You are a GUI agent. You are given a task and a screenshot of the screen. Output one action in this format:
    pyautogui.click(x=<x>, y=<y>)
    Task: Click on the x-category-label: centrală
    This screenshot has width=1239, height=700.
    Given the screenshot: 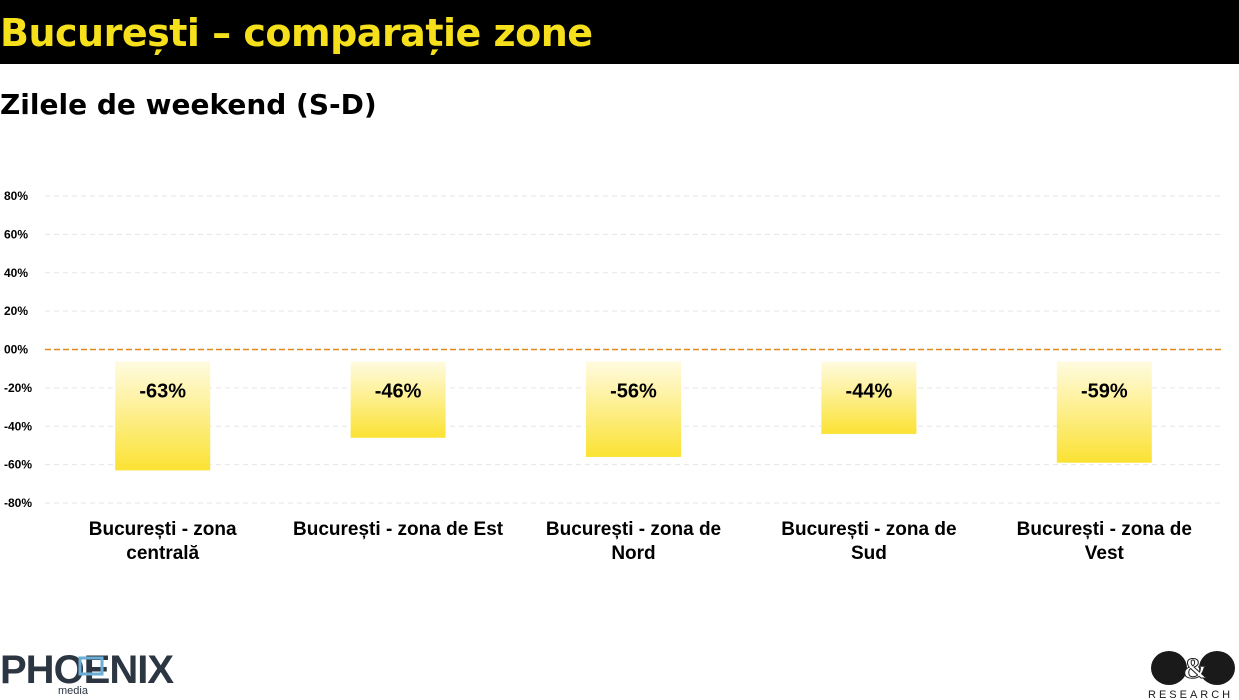 What is the action you would take?
    pyautogui.click(x=162, y=553)
    